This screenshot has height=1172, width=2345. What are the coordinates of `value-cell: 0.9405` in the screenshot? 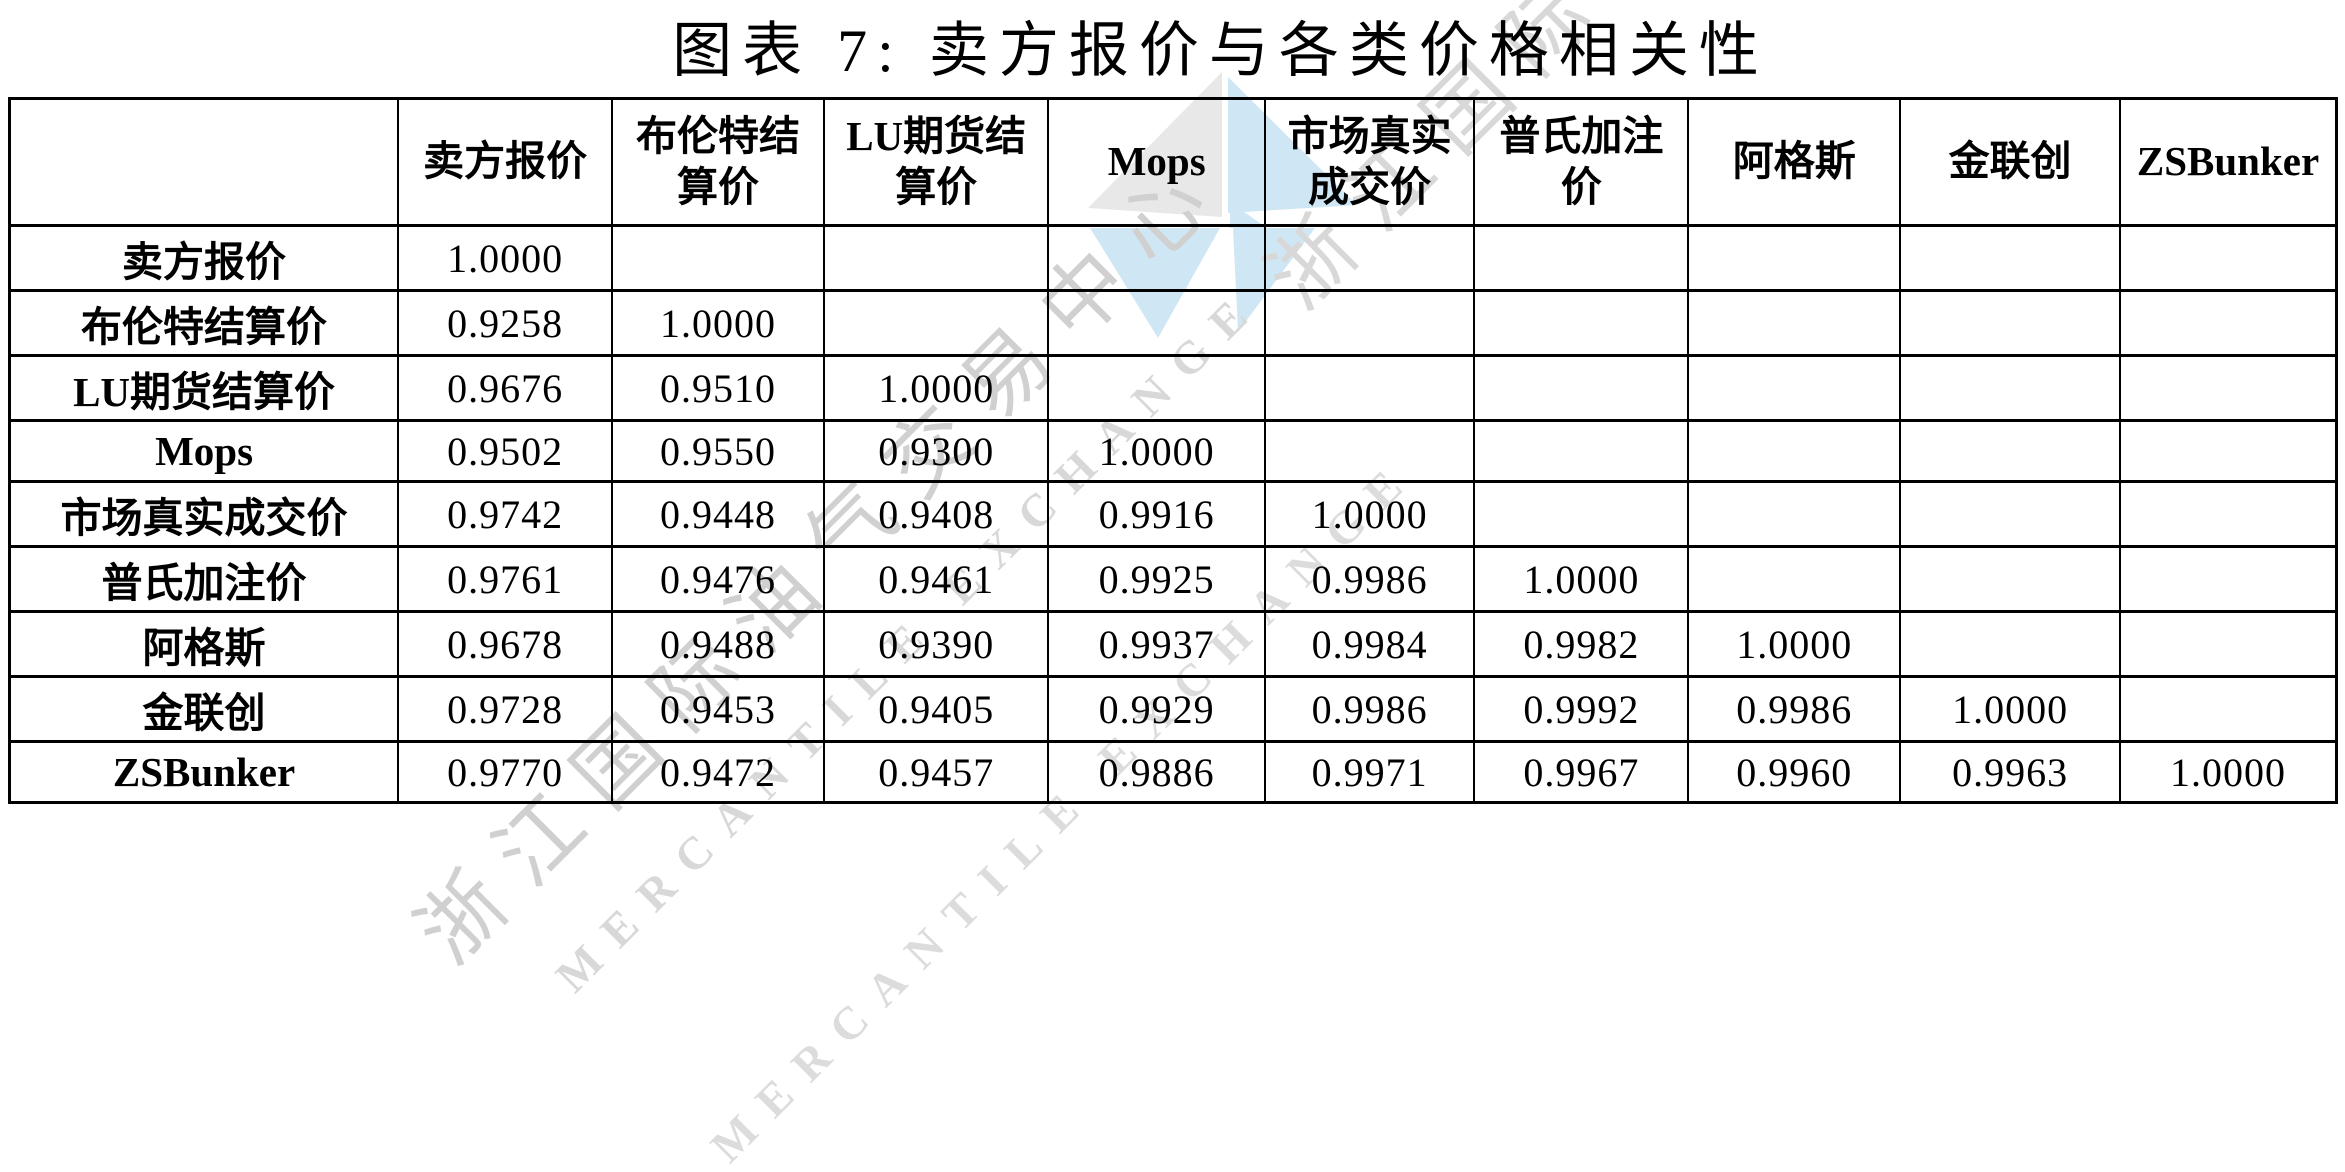 It's located at (936, 709).